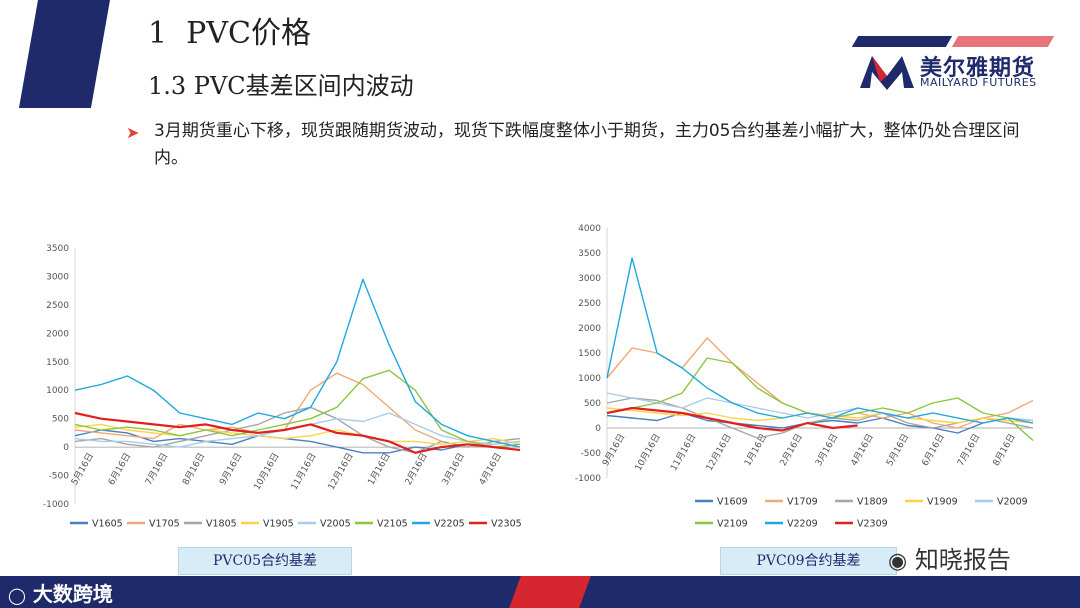  What do you see at coordinates (962, 560) in the screenshot?
I see `watermark-text: 知晓报告` at bounding box center [962, 560].